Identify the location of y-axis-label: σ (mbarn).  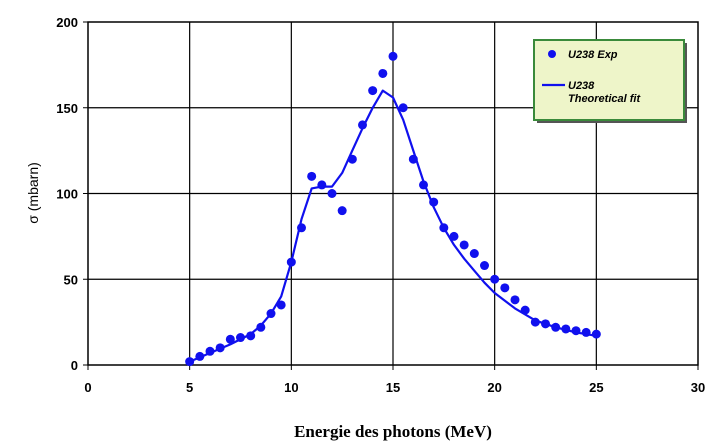
(33, 193).